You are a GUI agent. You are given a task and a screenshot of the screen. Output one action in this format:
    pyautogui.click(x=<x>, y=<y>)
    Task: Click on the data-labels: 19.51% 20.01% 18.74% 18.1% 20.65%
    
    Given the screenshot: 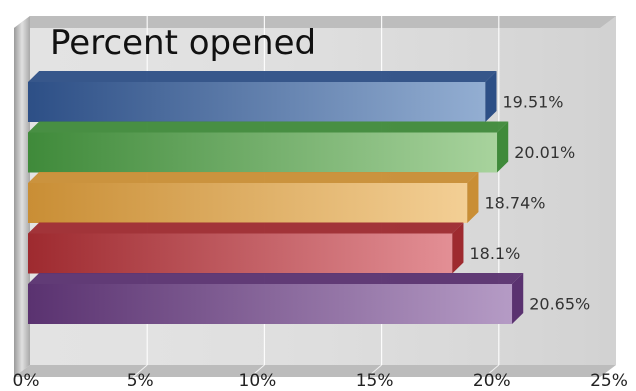 What is the action you would take?
    pyautogui.click(x=529, y=203)
    